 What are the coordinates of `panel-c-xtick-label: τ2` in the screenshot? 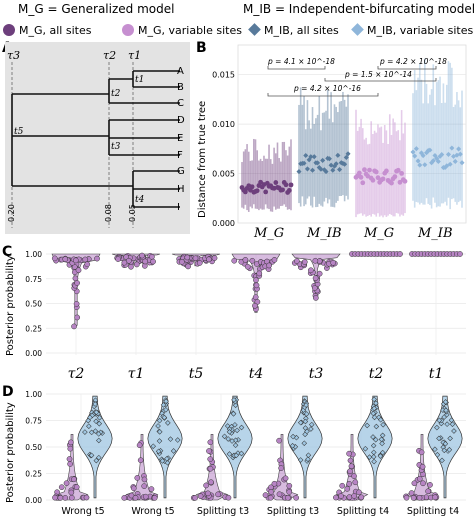 It's located at (76, 374).